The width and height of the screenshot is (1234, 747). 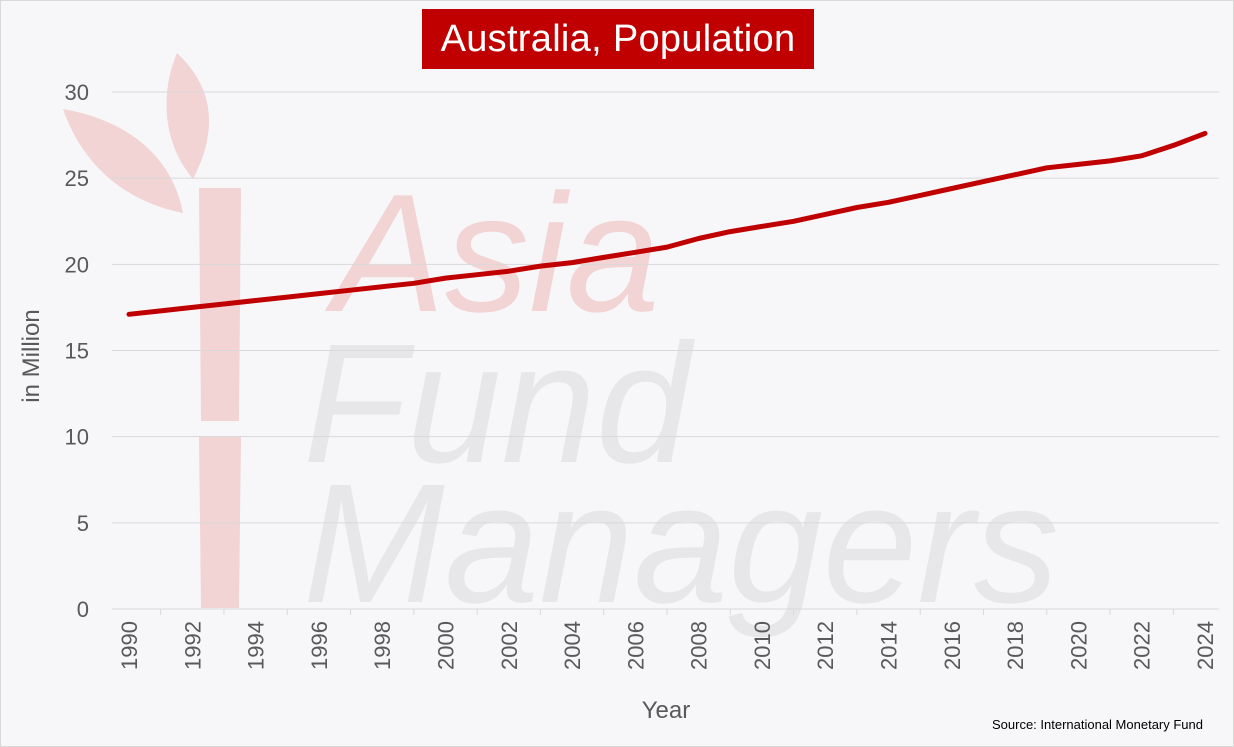 I want to click on x-tick-label: 2000, so click(x=445, y=645).